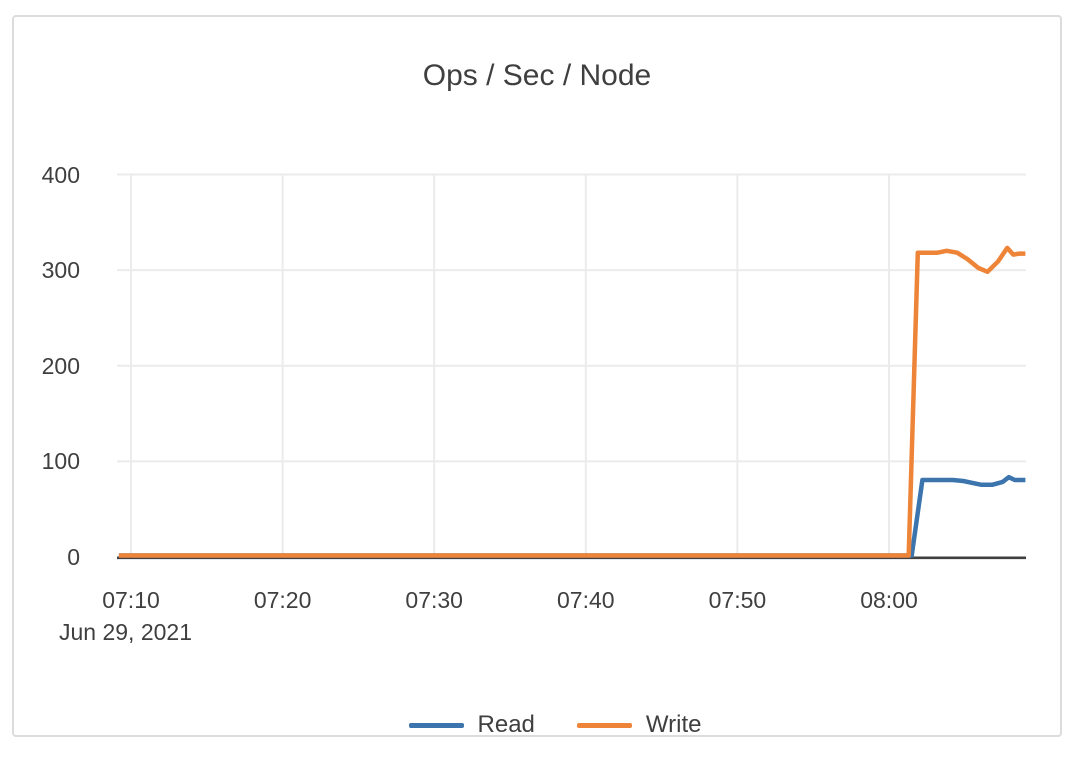  Describe the element at coordinates (131, 600) in the screenshot. I see `x-tick-label-07:10: 07:10` at that location.